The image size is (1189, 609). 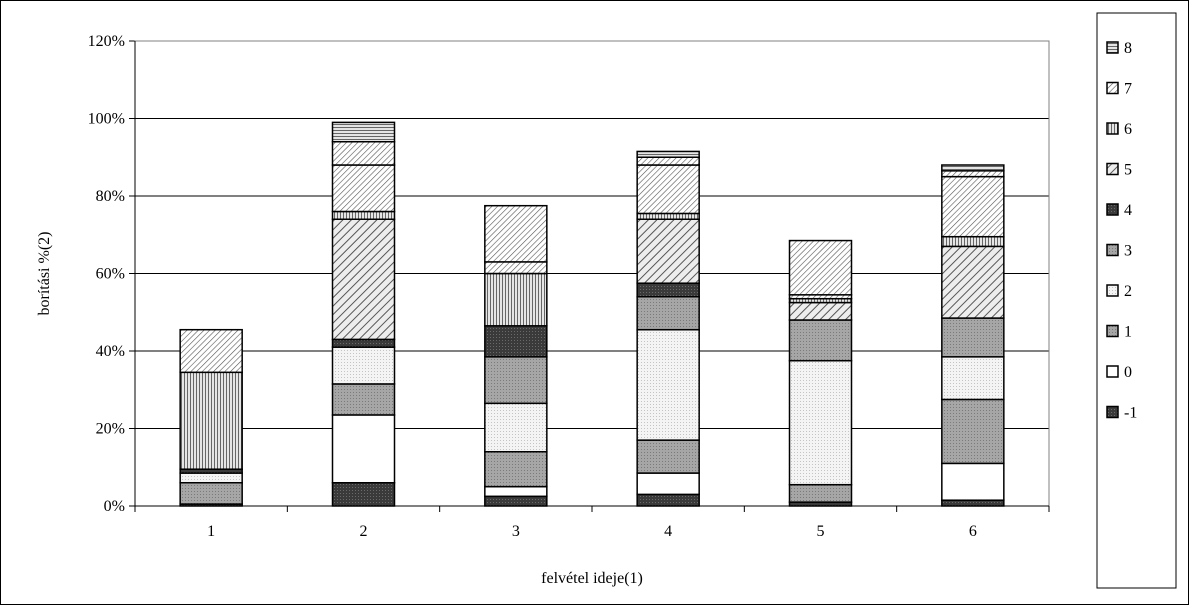 What do you see at coordinates (364, 531) in the screenshot?
I see `x-tick-label: 2` at bounding box center [364, 531].